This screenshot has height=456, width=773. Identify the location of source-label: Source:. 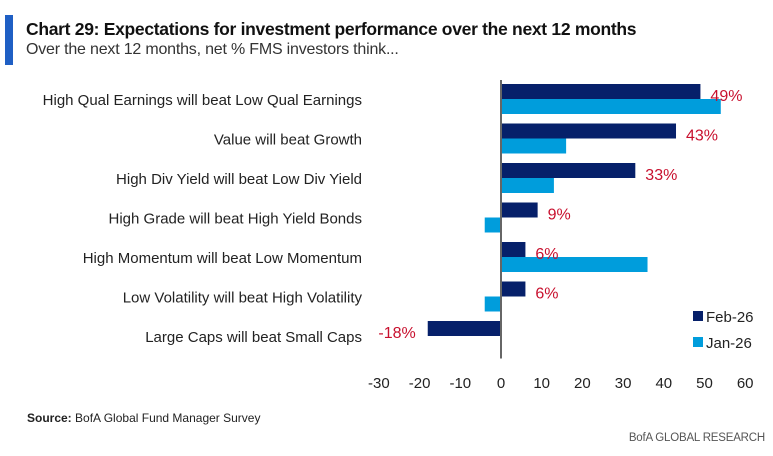
(49, 418).